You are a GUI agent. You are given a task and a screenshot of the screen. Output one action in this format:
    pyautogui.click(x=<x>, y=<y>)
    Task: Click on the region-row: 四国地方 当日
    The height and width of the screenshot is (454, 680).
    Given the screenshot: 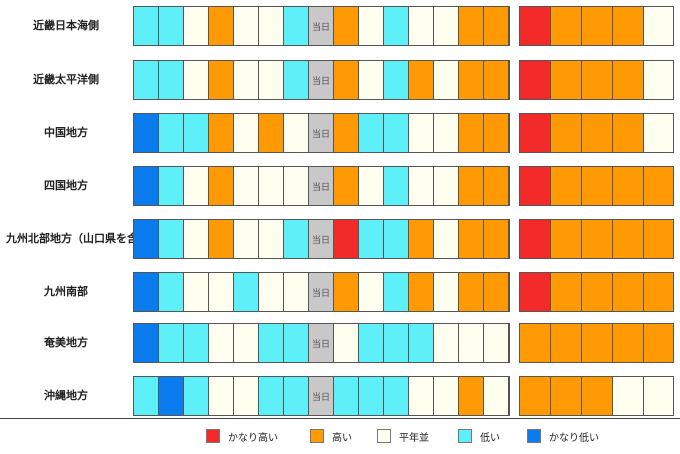 What is the action you would take?
    pyautogui.click(x=340, y=186)
    